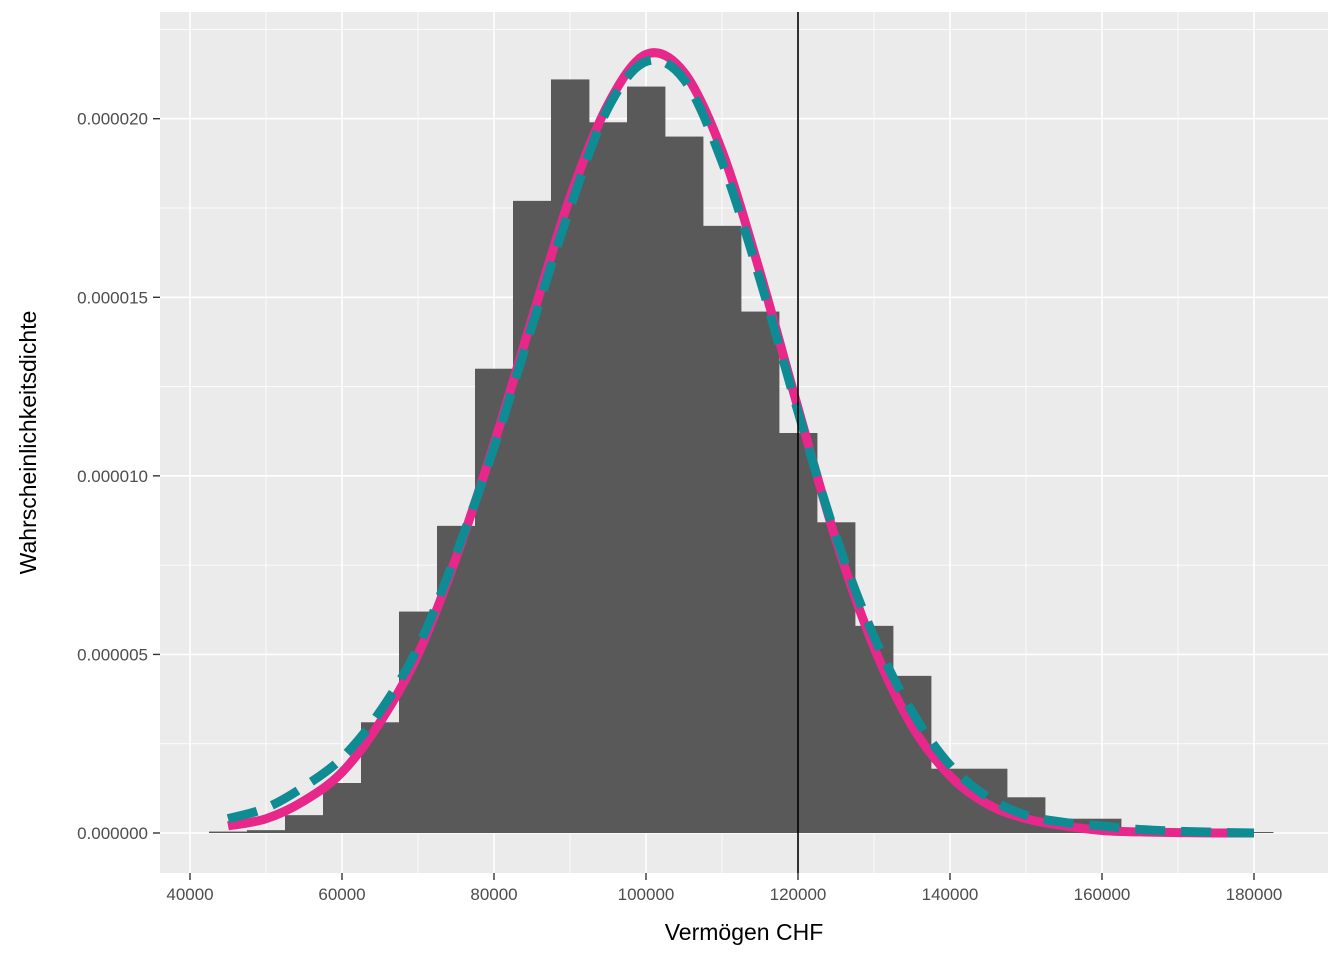  Describe the element at coordinates (744, 932) in the screenshot. I see `x-axis-title: Vermögen CHF` at that location.